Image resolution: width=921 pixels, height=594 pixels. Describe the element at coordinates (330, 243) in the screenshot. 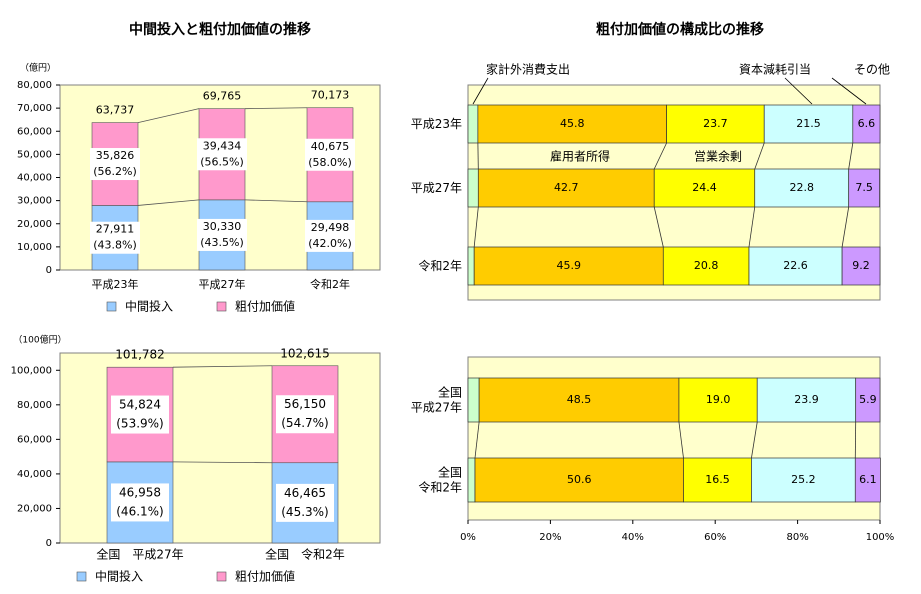

I see `share-label: (42.0%)` at that location.